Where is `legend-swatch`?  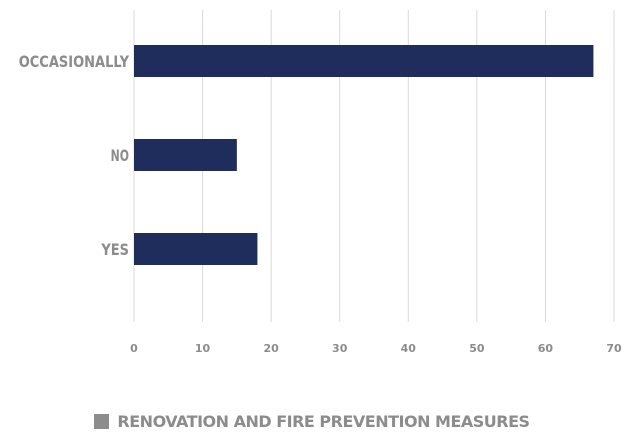
legend-swatch is located at coordinates (102, 421).